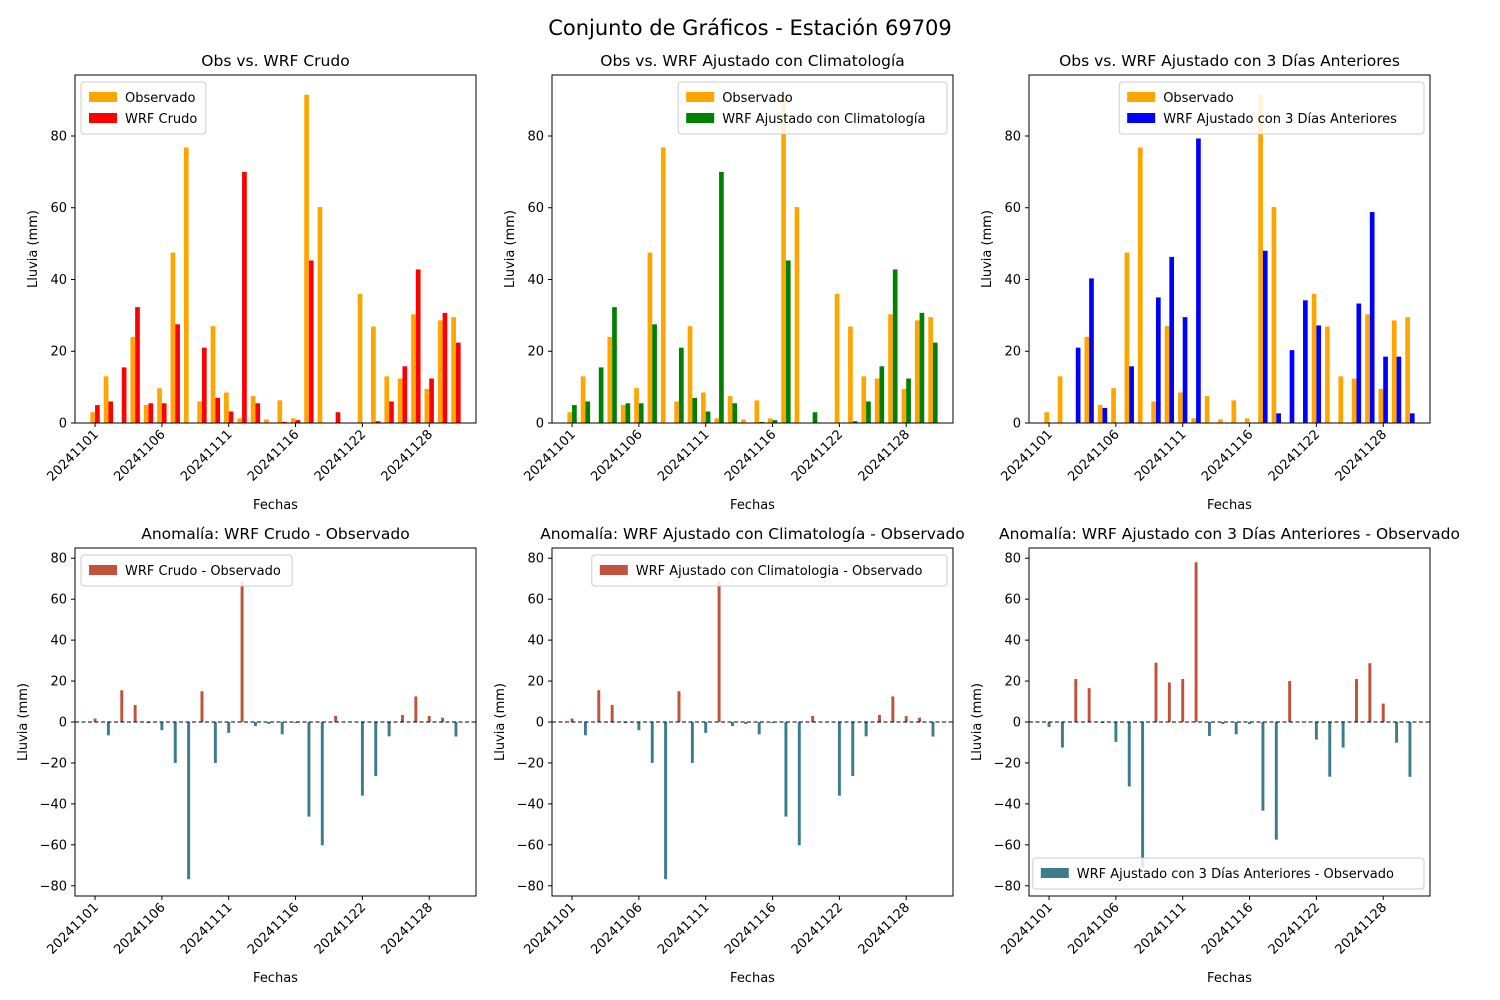 Image resolution: width=1500 pixels, height=1000 pixels. Describe the element at coordinates (53, 804) in the screenshot. I see `y-tick-label: −40` at that location.